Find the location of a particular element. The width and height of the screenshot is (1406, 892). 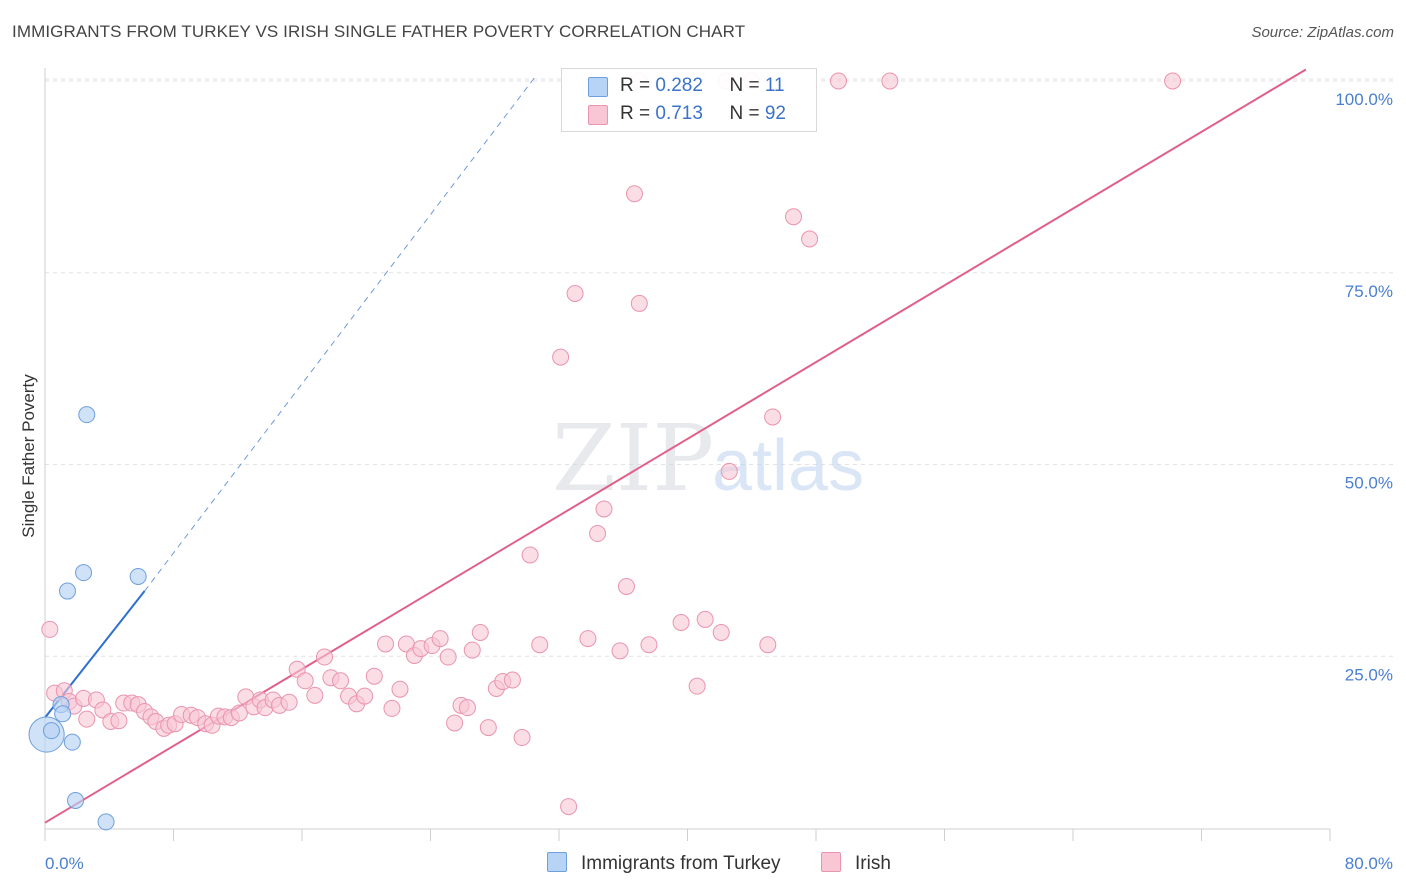

legend-r-value-turkey: 0.282 is located at coordinates (679, 85).